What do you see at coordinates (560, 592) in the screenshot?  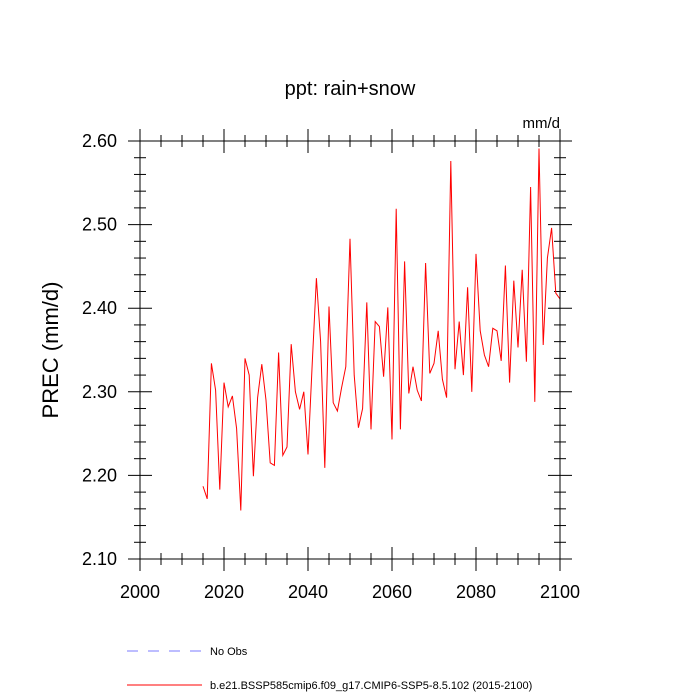 I see `x-tick-label: 2100` at bounding box center [560, 592].